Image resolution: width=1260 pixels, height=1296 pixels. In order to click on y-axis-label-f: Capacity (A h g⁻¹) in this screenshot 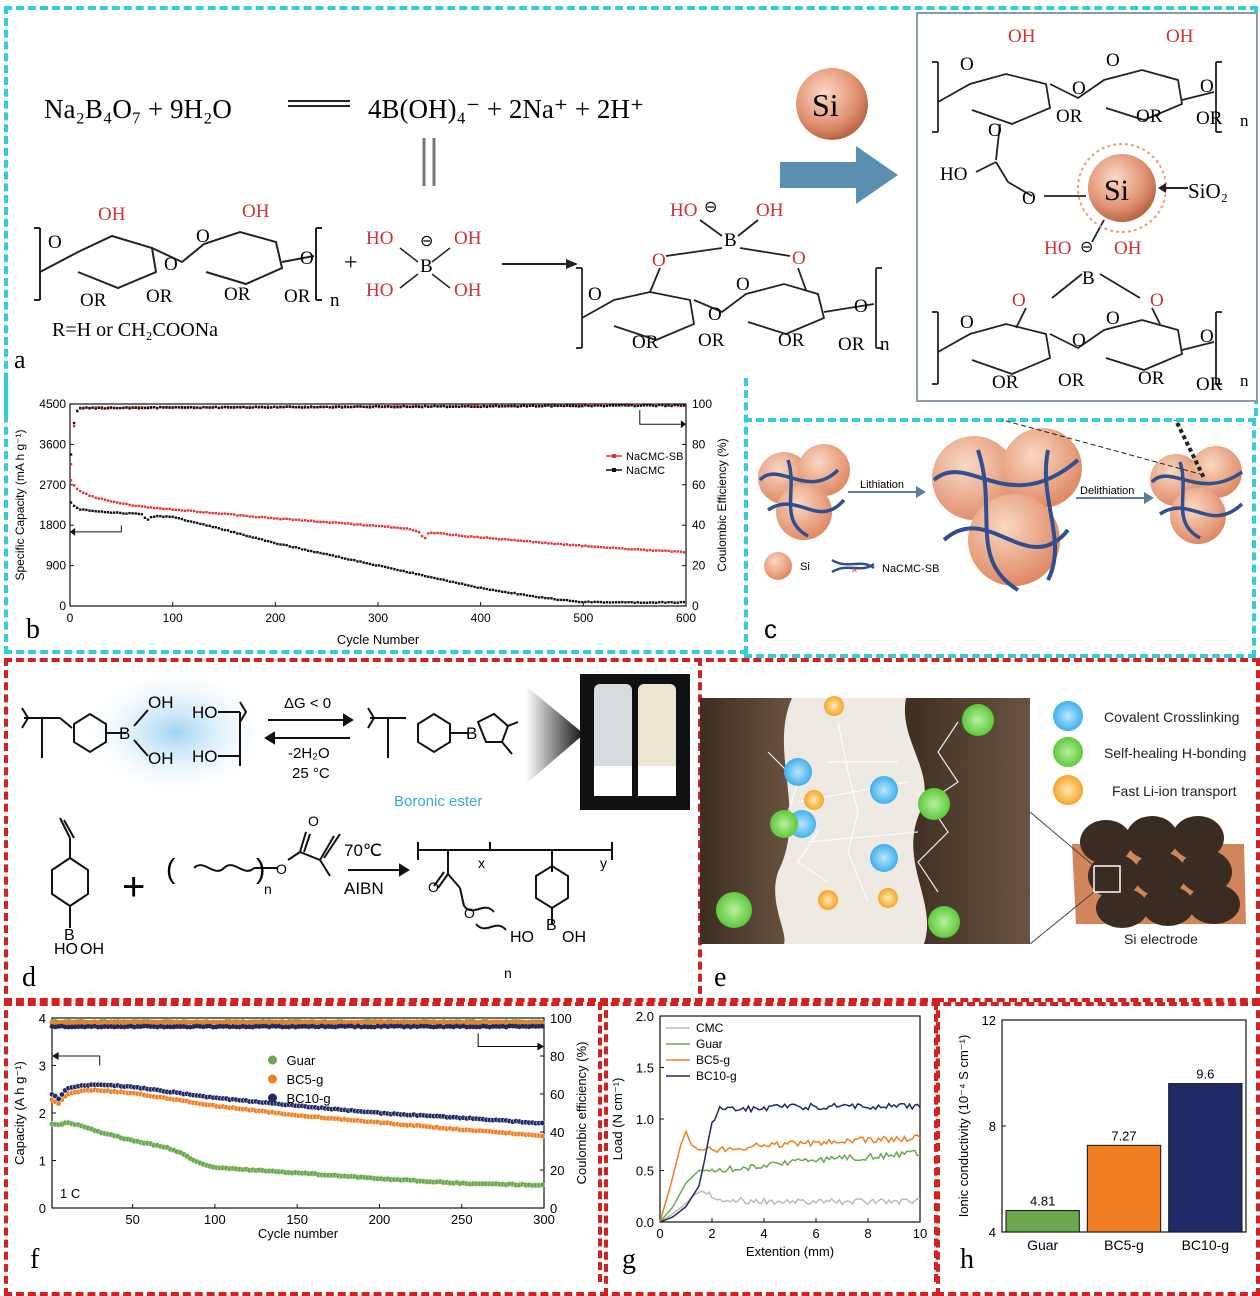, I will do `click(19, 1113)`.